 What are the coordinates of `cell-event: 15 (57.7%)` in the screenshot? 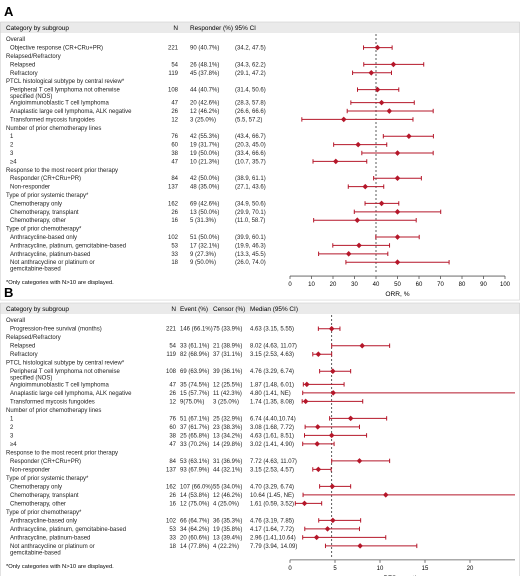 It's located at (194, 394).